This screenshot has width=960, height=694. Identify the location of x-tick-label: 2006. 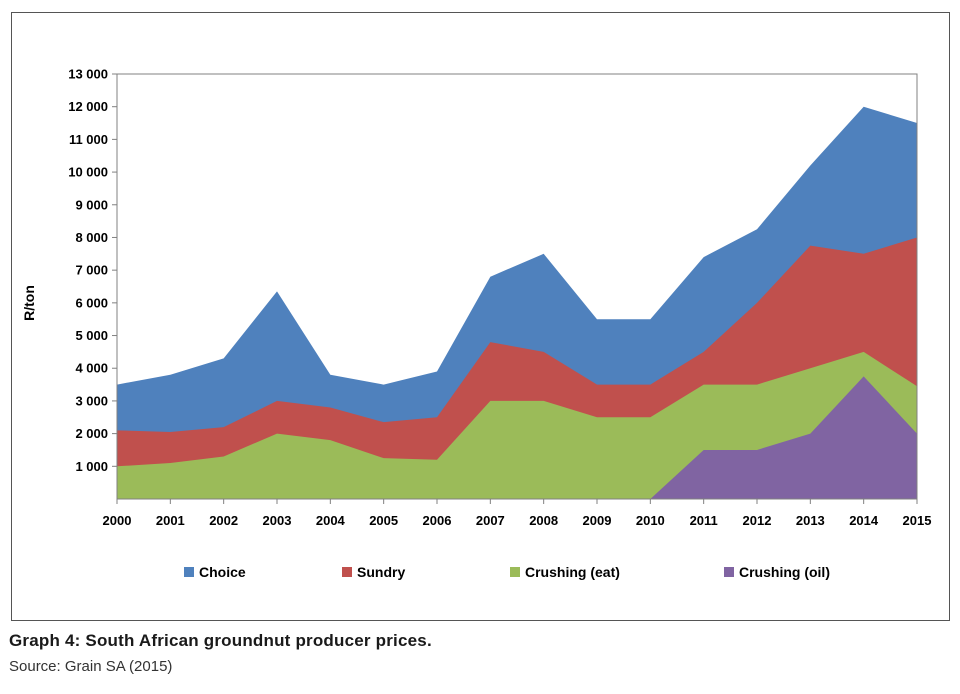
(437, 520).